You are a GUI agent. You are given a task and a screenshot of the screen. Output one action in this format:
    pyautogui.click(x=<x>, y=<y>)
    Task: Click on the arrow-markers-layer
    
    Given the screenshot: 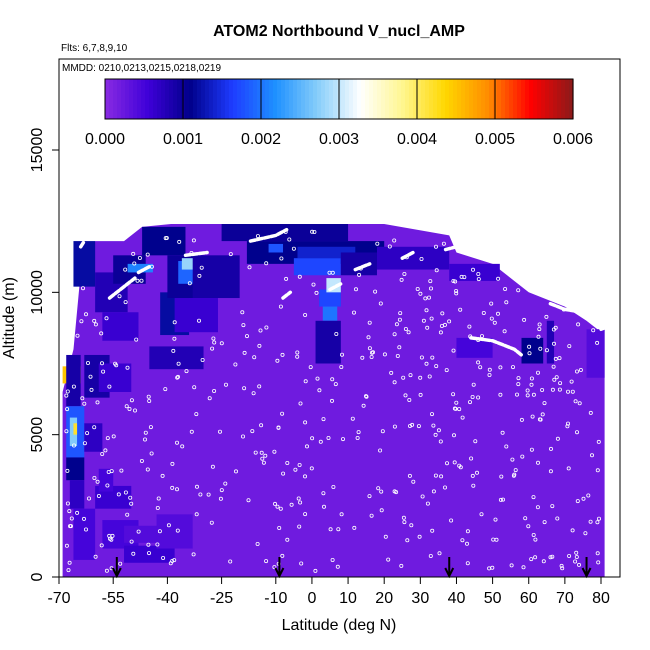 What is the action you would take?
    pyautogui.click(x=351, y=568)
    